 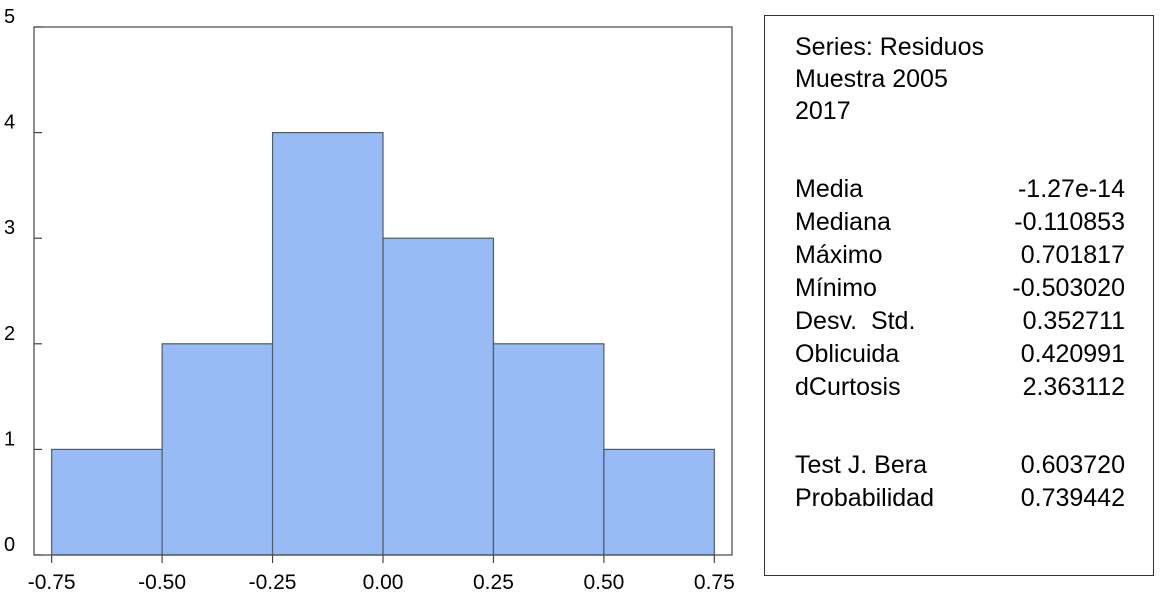 I want to click on x-tick-label: -0.75, so click(x=52, y=582).